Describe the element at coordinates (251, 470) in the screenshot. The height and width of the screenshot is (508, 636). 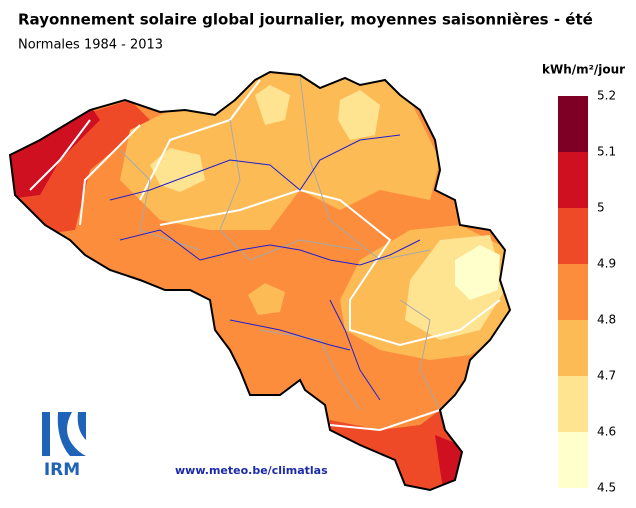
I see `url: www.meteo.be/climatlas` at that location.